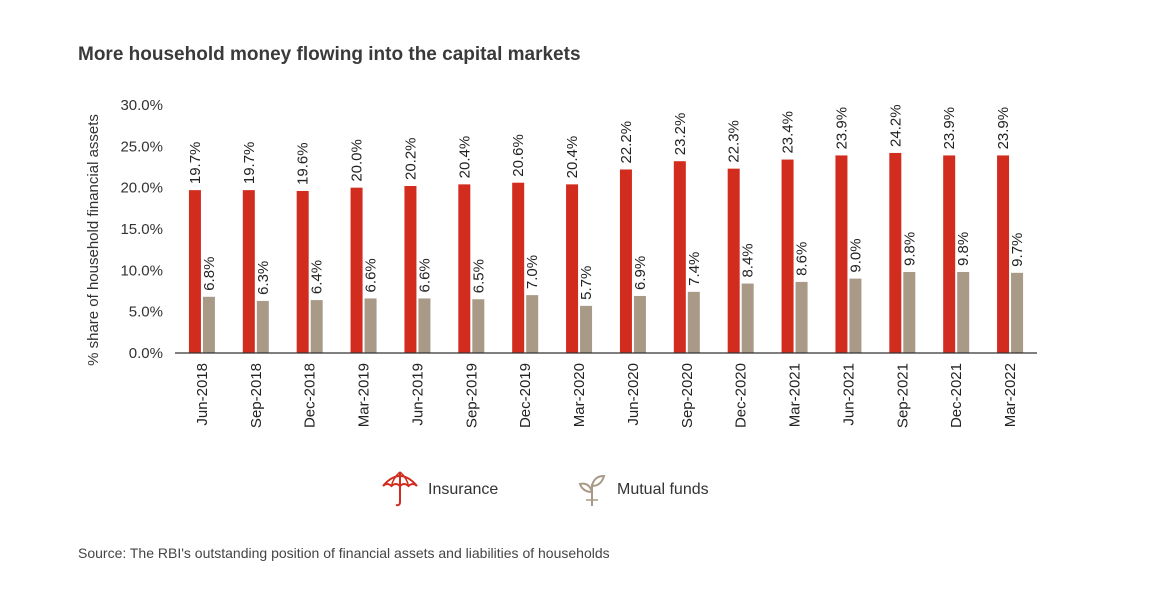  Describe the element at coordinates (586, 283) in the screenshot. I see `mutual-funds-data-label: 5.7%` at that location.